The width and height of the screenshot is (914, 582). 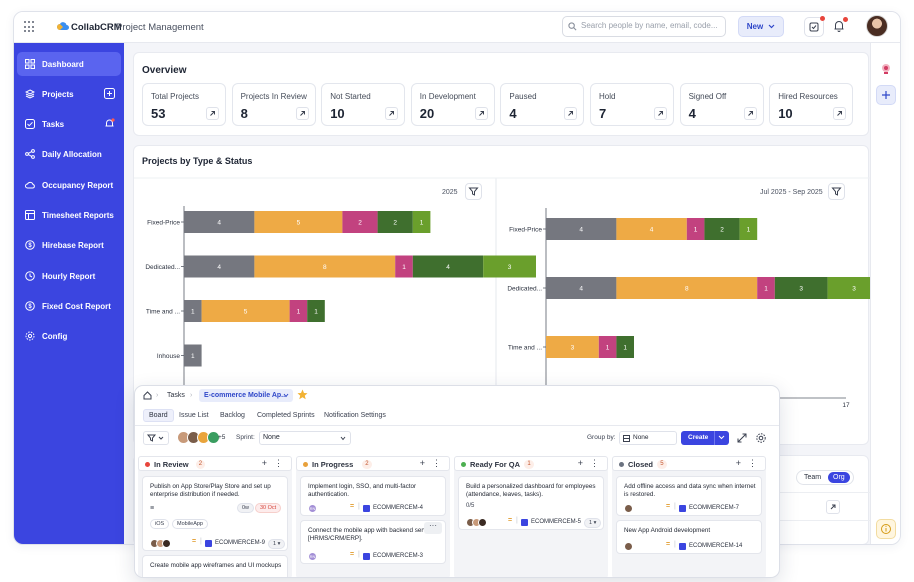 I want to click on stat-card: Not Started 10, so click(x=363, y=104).